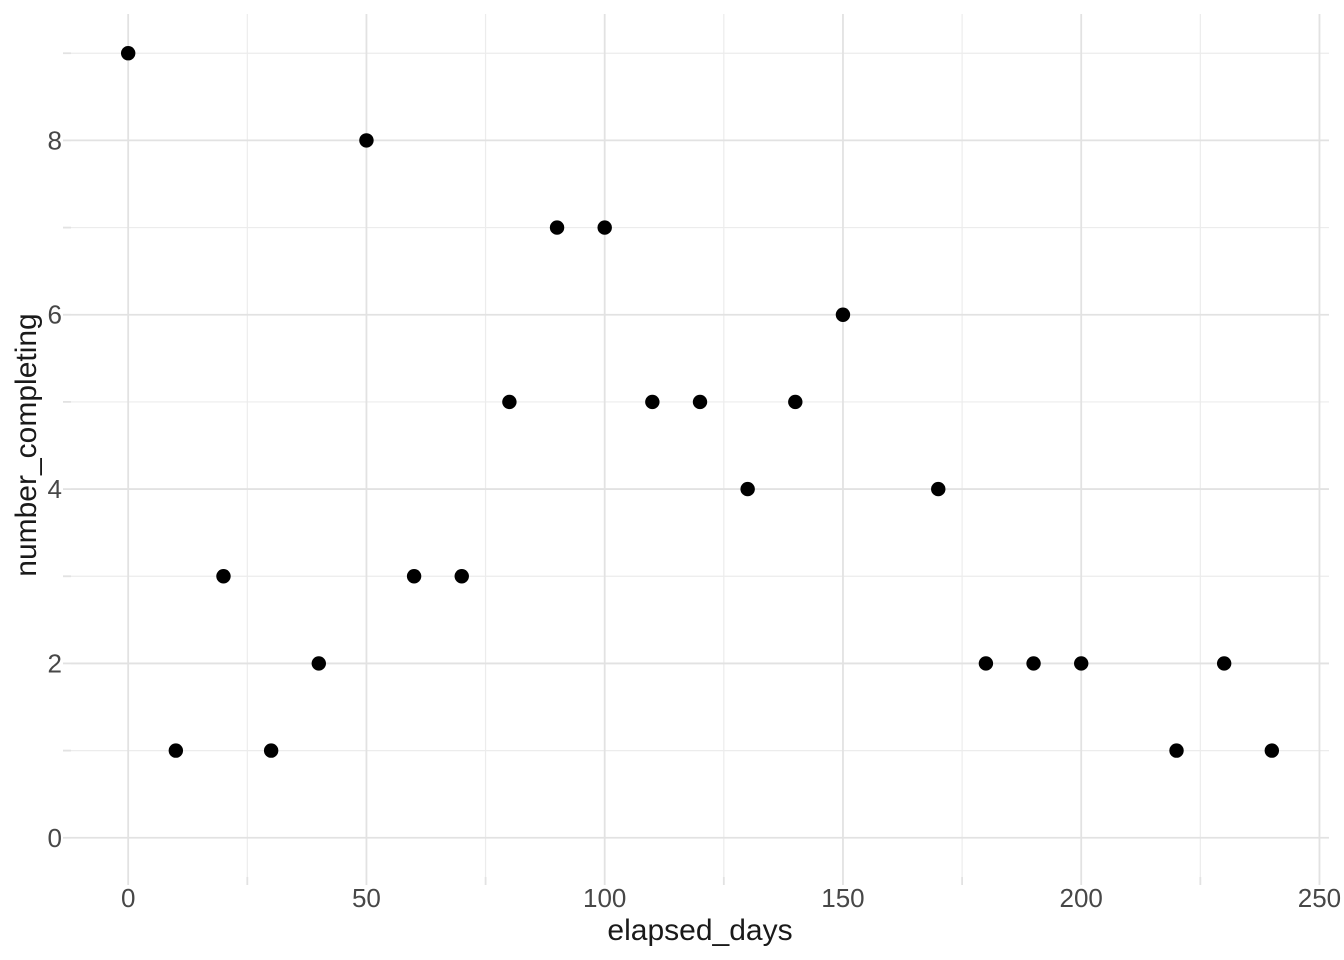 The height and width of the screenshot is (960, 1344). Describe the element at coordinates (731, 898) in the screenshot. I see `x-axis-tick-labels: 0 50 100 150 200 250` at that location.